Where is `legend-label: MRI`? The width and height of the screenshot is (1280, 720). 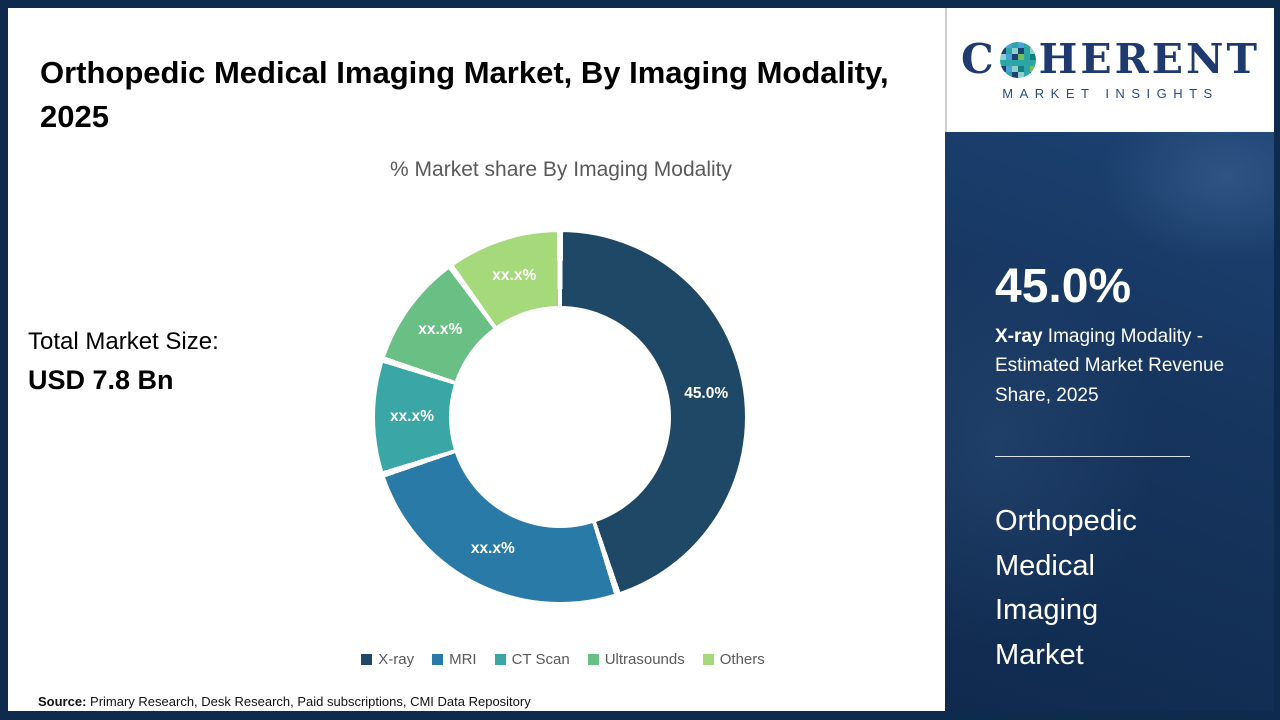 legend-label: MRI is located at coordinates (463, 659).